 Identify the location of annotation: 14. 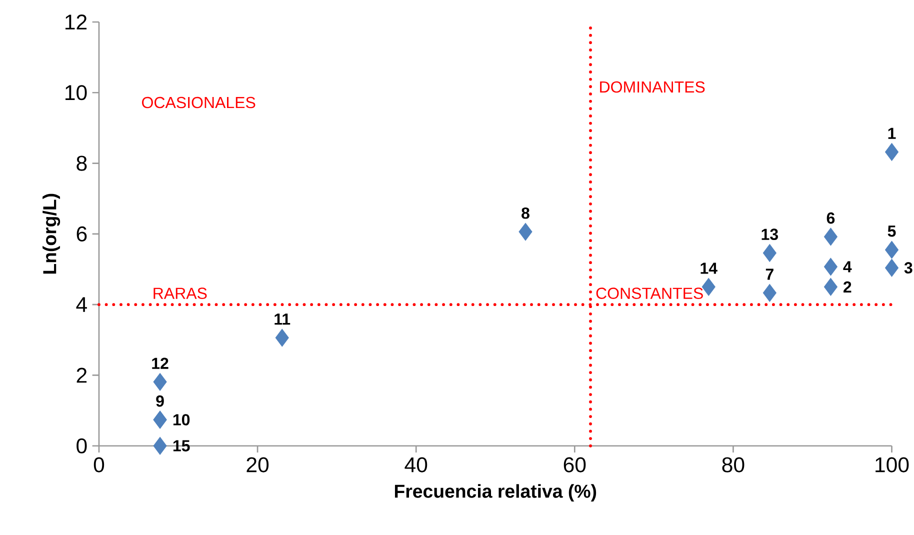
(709, 268).